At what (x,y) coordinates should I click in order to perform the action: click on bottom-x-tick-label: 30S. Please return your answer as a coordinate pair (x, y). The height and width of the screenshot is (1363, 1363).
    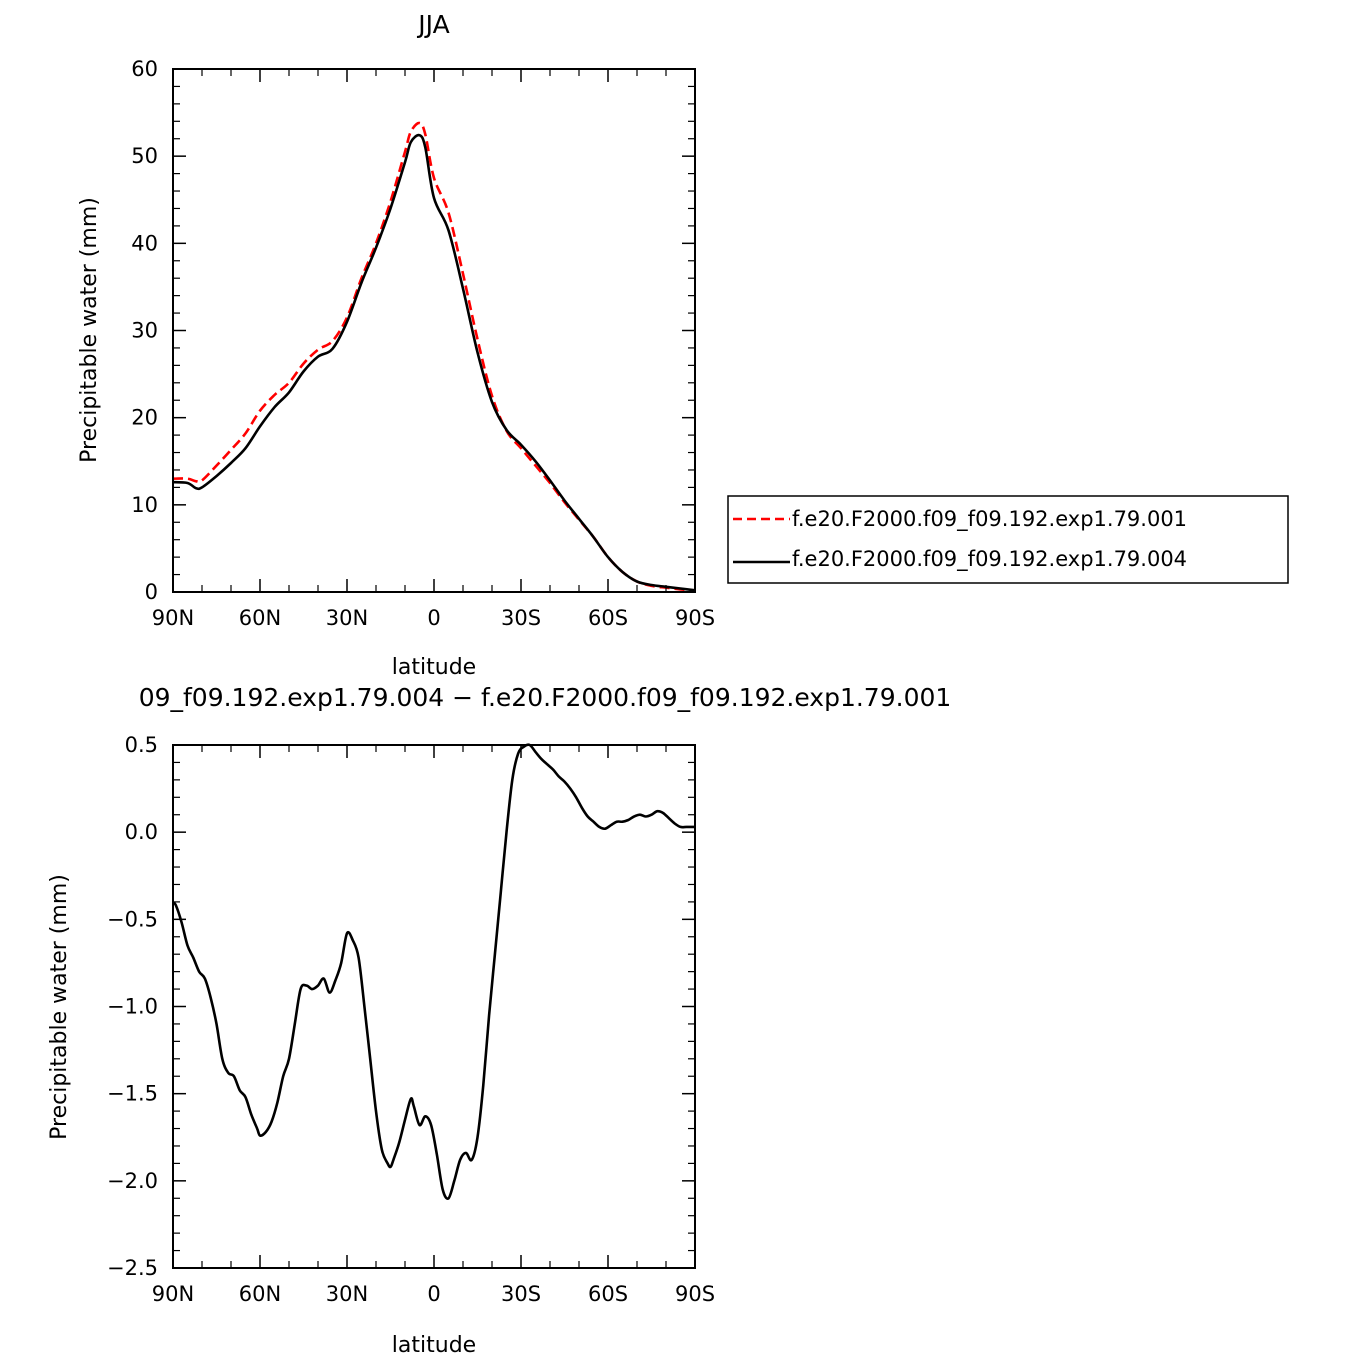
    Looking at the image, I should click on (521, 1294).